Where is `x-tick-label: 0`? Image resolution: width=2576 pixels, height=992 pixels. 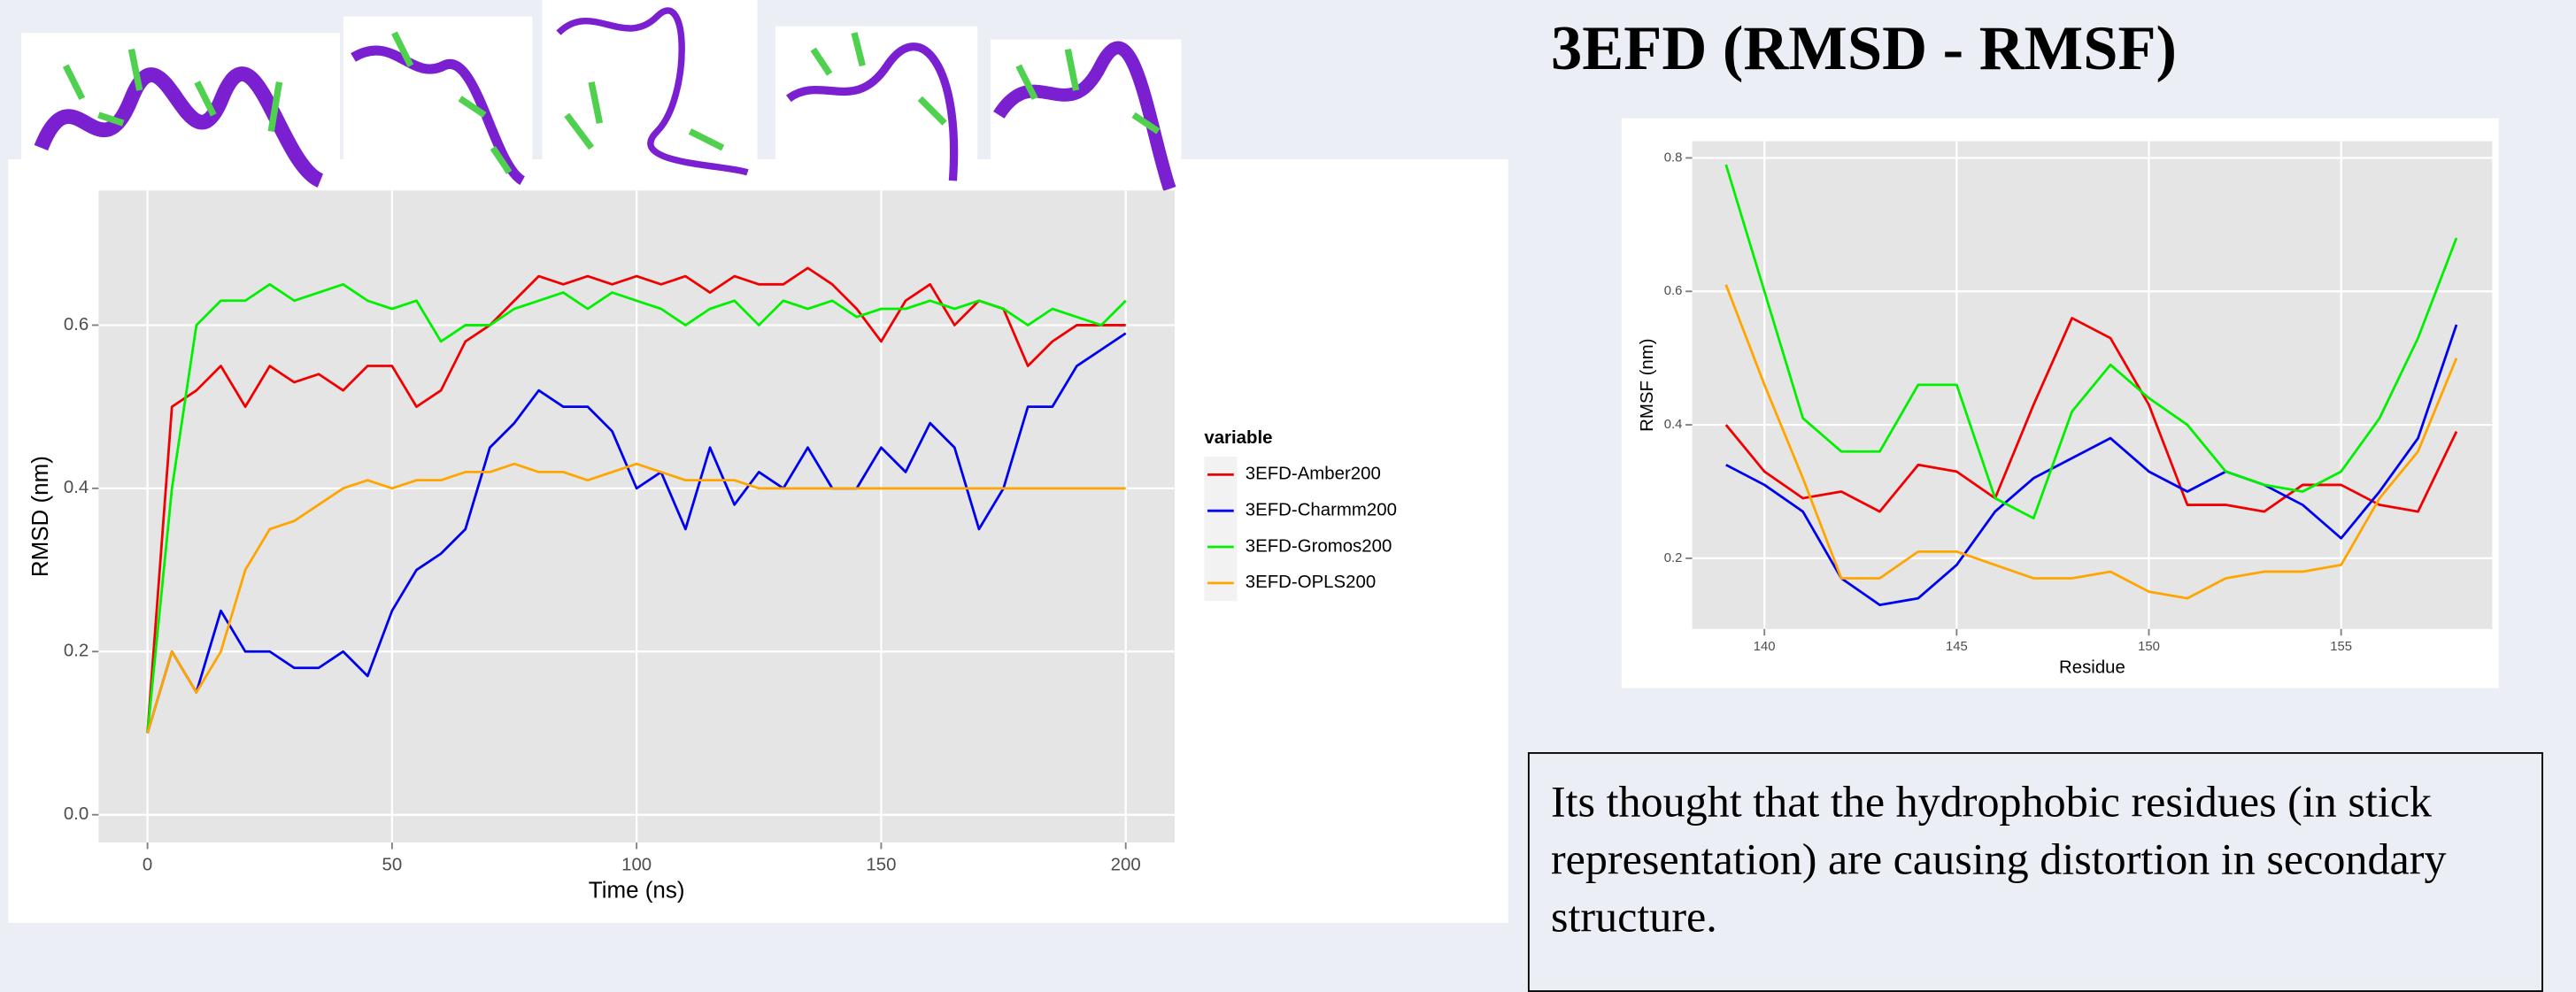 x-tick-label: 0 is located at coordinates (147, 865).